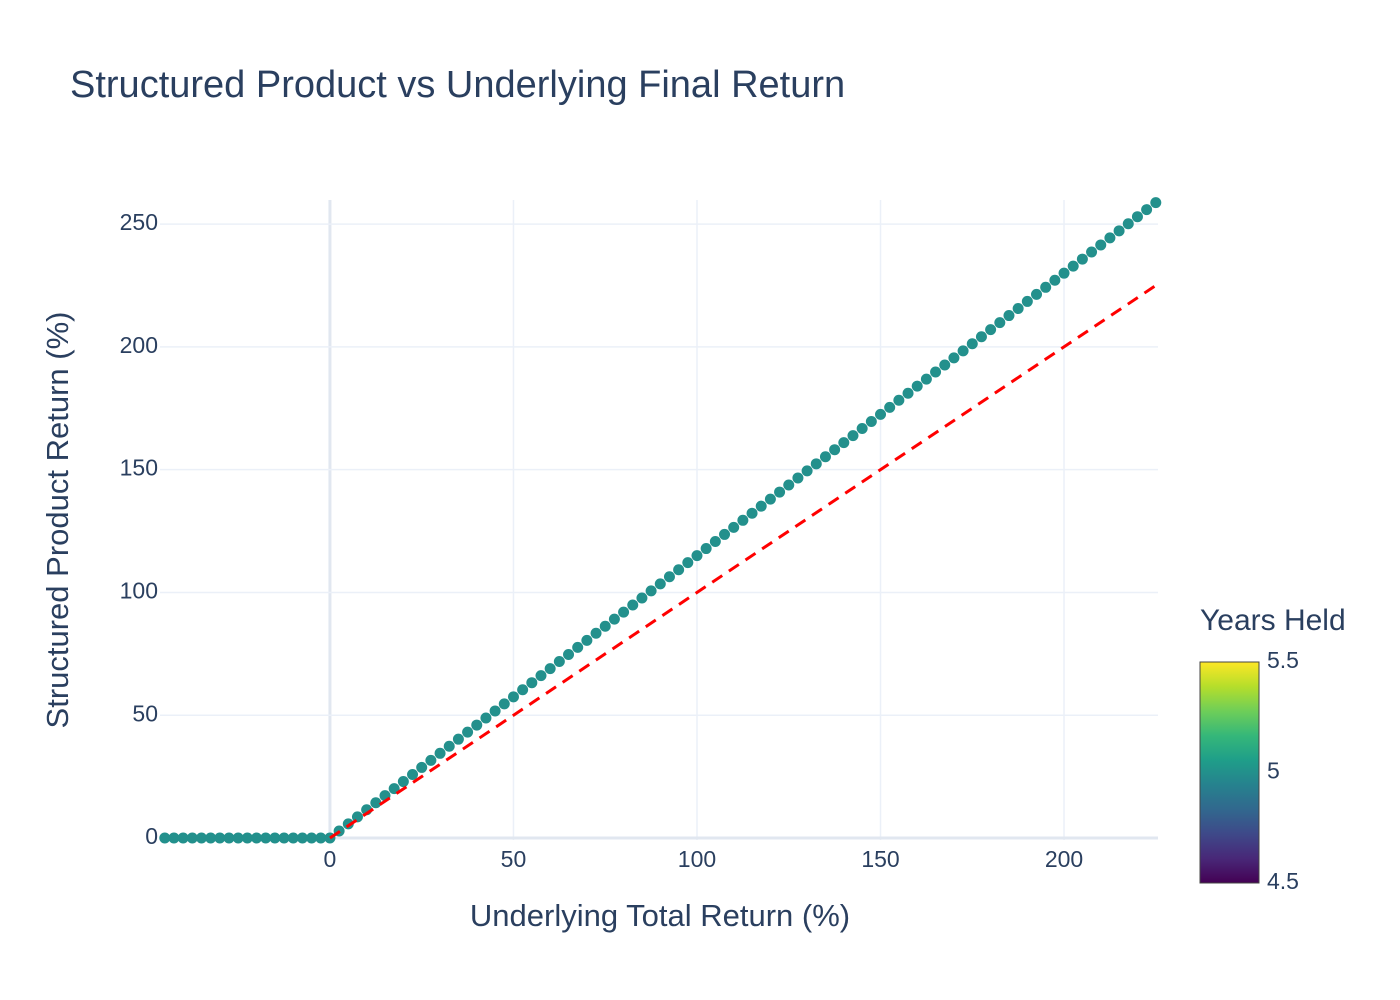 The width and height of the screenshot is (1400, 1000). Describe the element at coordinates (514, 859) in the screenshot. I see `x-tick-label: 50` at that location.